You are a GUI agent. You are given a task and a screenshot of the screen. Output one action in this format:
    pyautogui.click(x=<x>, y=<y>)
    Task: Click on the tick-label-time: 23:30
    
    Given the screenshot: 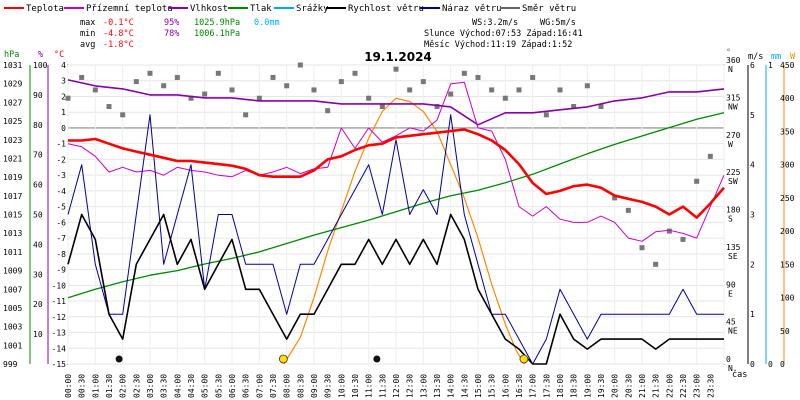 What is the action you would take?
    pyautogui.click(x=710, y=386)
    